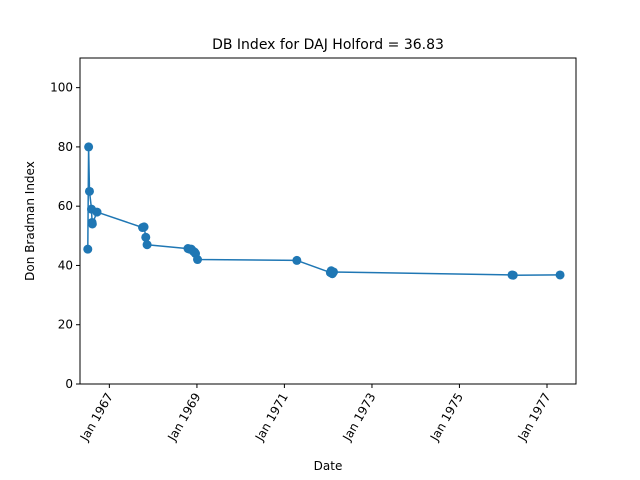 The width and height of the screenshot is (640, 480). I want to click on y-axis-label: Don Bradman Index, so click(30, 221).